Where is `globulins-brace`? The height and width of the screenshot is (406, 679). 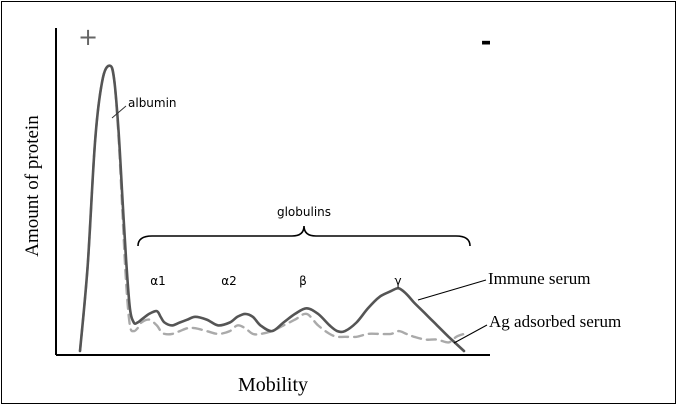
globulins-brace is located at coordinates (304, 236).